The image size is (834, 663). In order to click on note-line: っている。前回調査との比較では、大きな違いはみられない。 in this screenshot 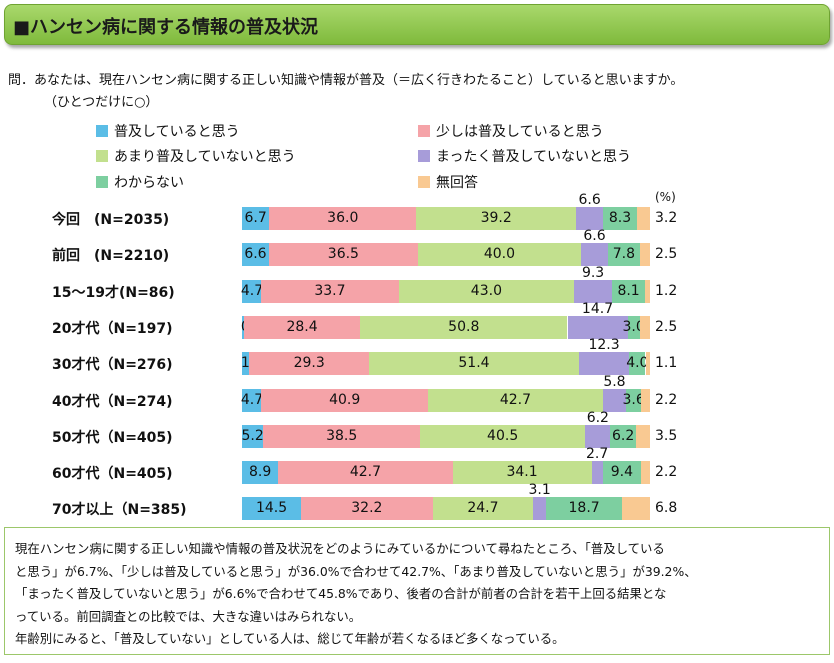, I will do `click(188, 616)`.